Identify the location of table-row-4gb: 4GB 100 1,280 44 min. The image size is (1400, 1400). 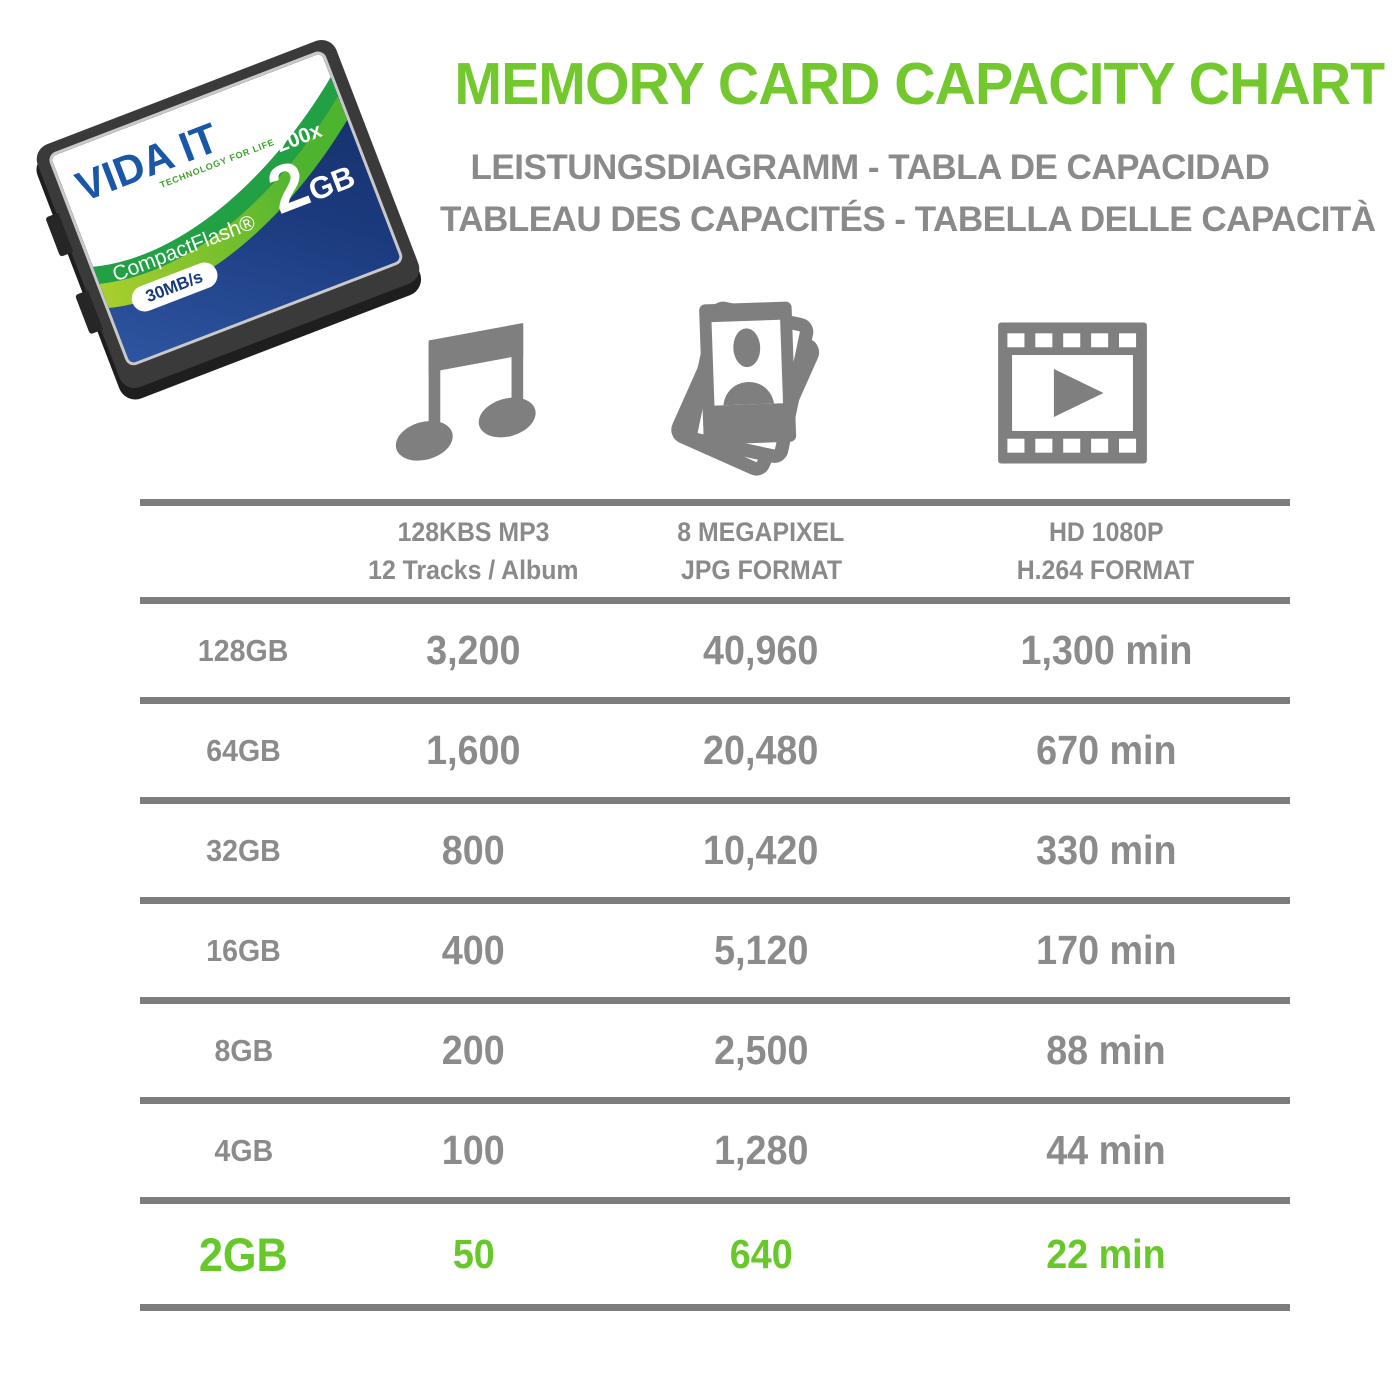
(715, 1151).